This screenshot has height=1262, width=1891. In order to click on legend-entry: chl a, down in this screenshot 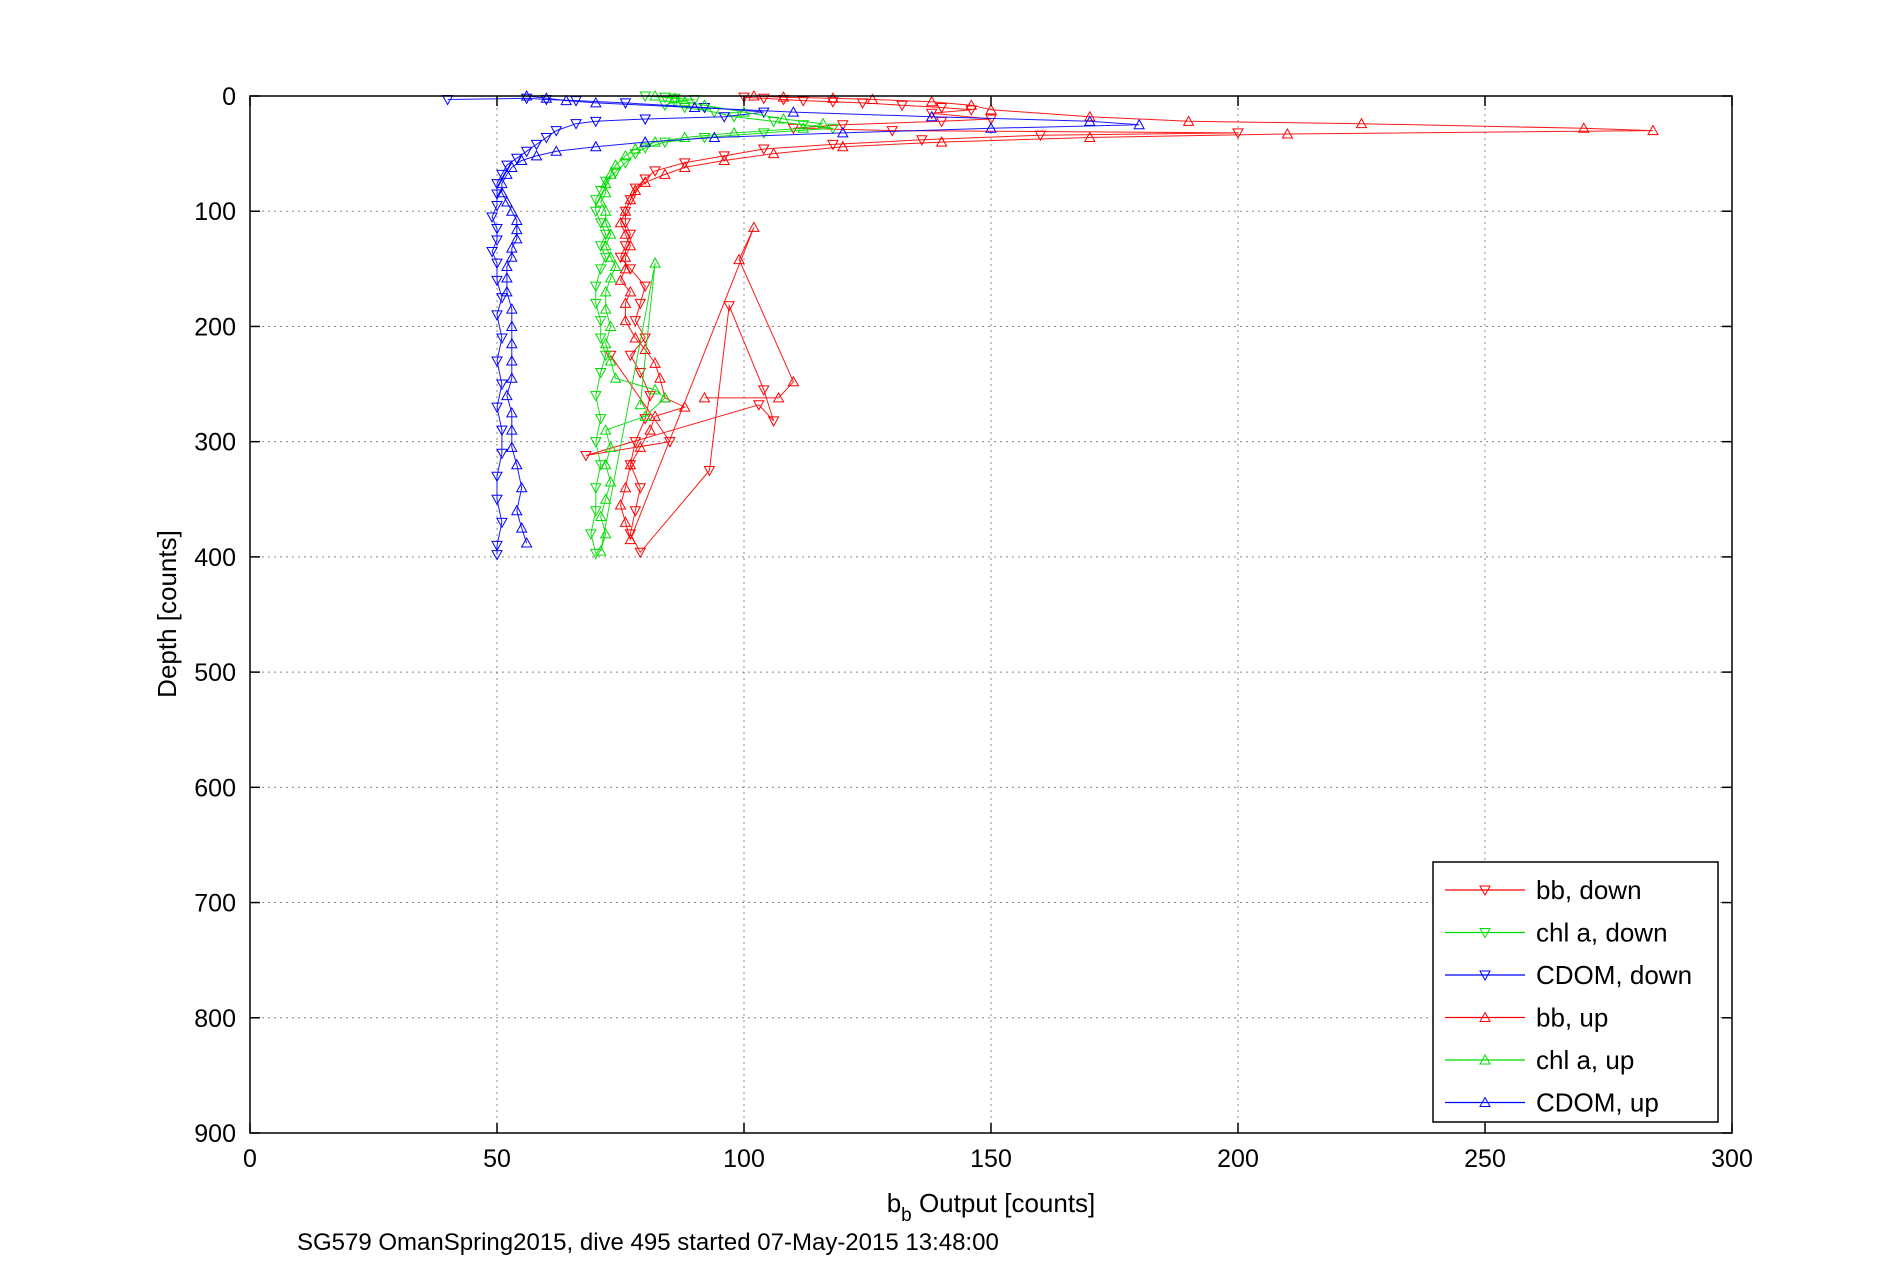, I will do `click(1556, 933)`.